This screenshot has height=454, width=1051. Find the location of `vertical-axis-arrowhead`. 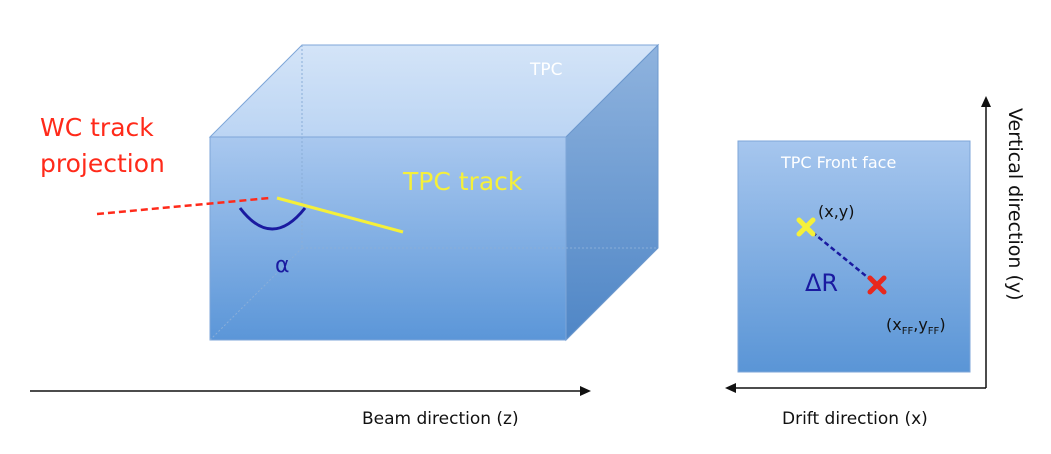

vertical-axis-arrowhead is located at coordinates (986, 101).